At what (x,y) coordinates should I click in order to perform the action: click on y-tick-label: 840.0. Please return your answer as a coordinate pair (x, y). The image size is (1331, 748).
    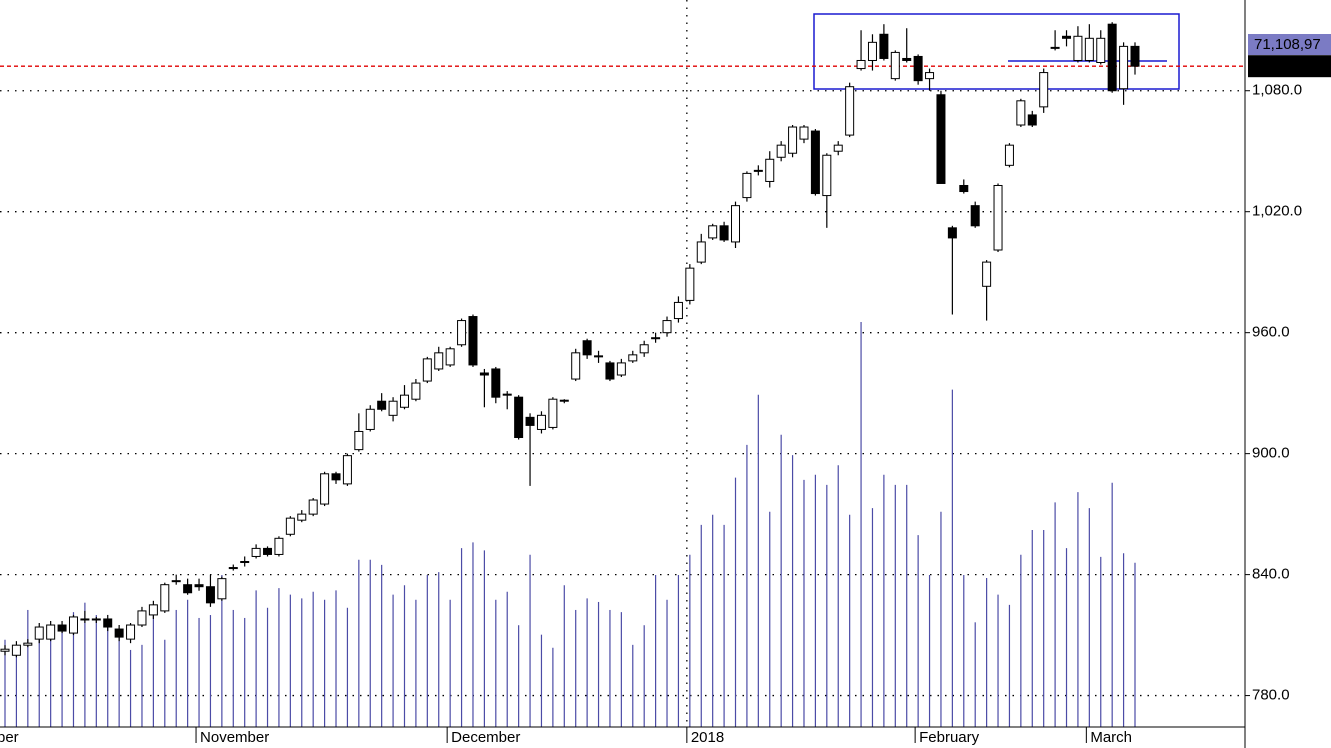
    Looking at the image, I should click on (1271, 574).